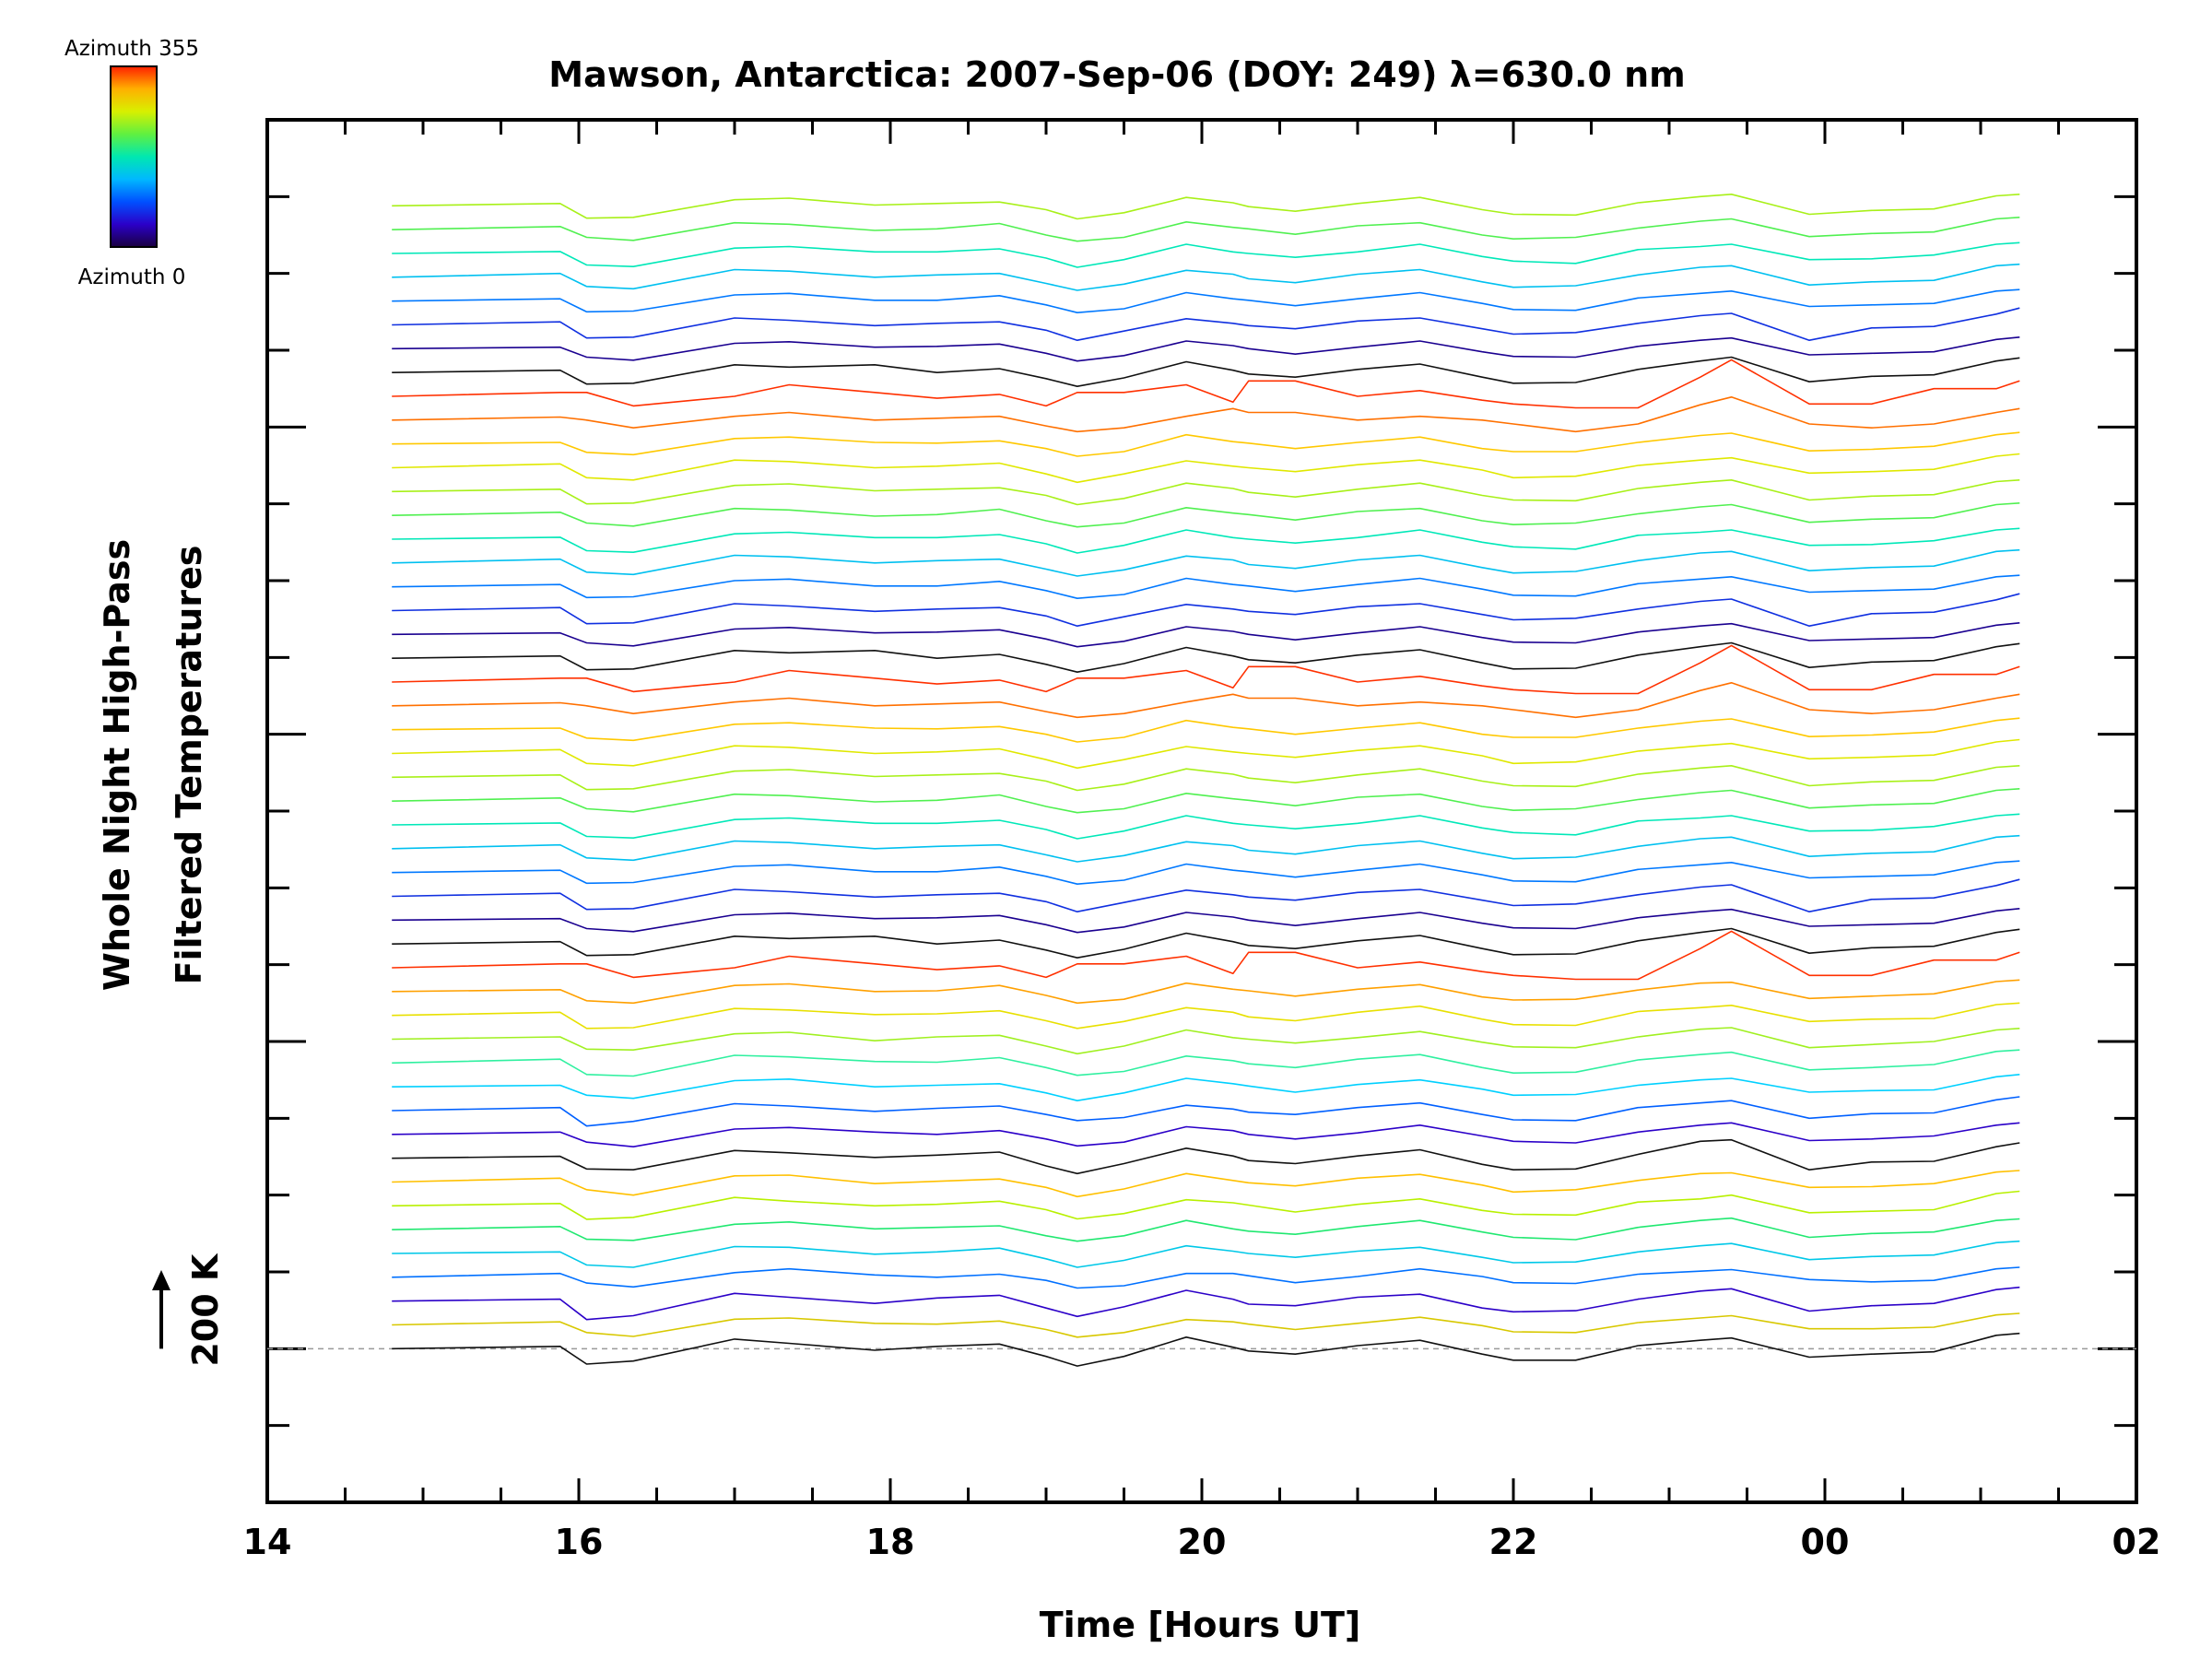  I want to click on x-tick-labels: 14 16 18 20 22 00 02, so click(1202, 1542).